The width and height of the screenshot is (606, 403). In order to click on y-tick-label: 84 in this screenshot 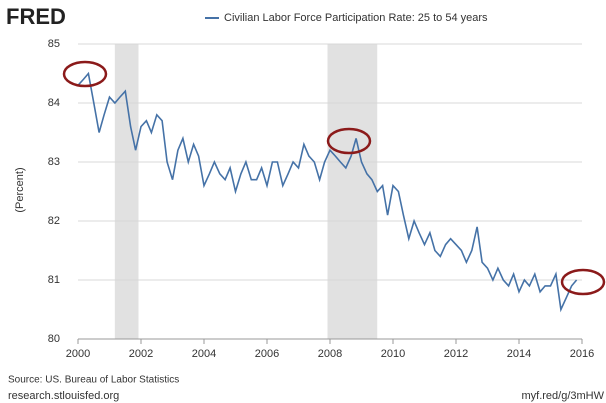, I will do `click(54, 103)`.